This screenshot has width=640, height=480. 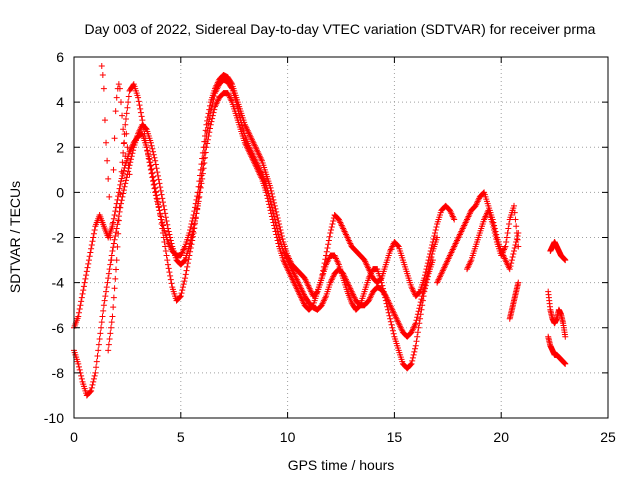 What do you see at coordinates (181, 437) in the screenshot?
I see `x-tick-label: 5` at bounding box center [181, 437].